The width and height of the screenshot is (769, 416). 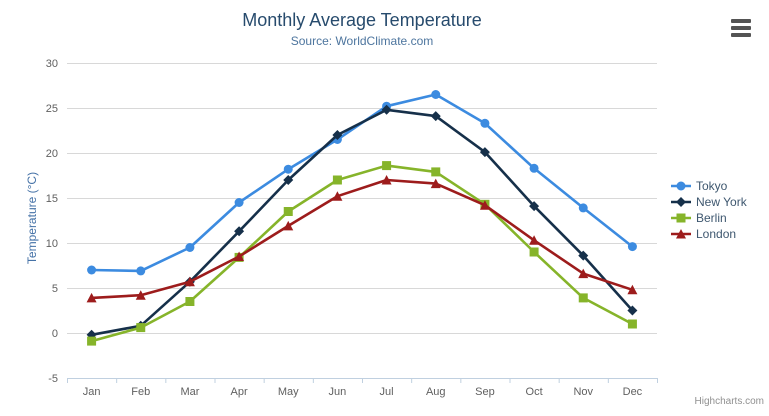 What do you see at coordinates (633, 392) in the screenshot?
I see `x-tick-label: Dec` at bounding box center [633, 392].